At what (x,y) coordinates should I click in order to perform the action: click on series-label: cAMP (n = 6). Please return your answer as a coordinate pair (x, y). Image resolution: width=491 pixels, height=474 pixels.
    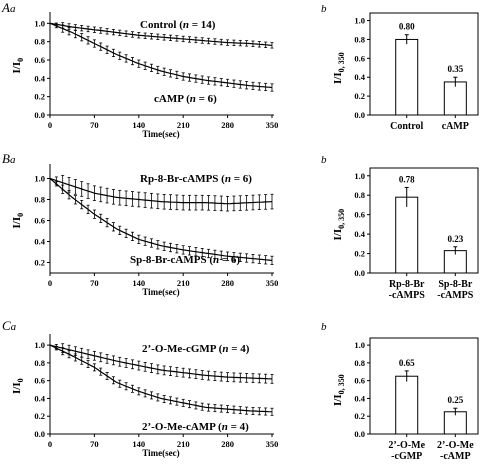
    Looking at the image, I should click on (185, 99).